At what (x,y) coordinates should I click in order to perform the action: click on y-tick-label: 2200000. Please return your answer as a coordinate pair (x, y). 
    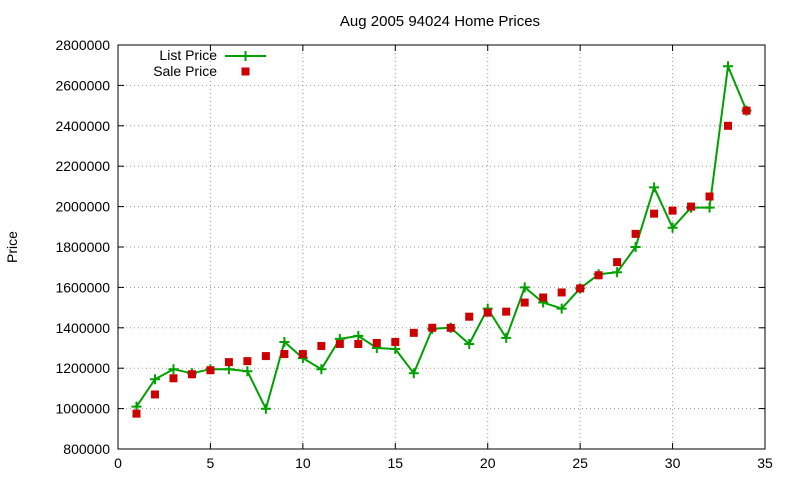
    Looking at the image, I should click on (82, 166).